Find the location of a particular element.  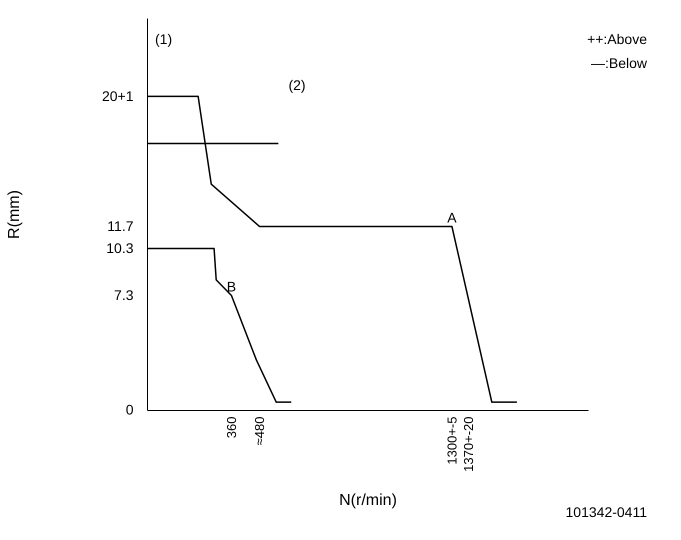

x-tick-label: ≈480 is located at coordinates (260, 431).